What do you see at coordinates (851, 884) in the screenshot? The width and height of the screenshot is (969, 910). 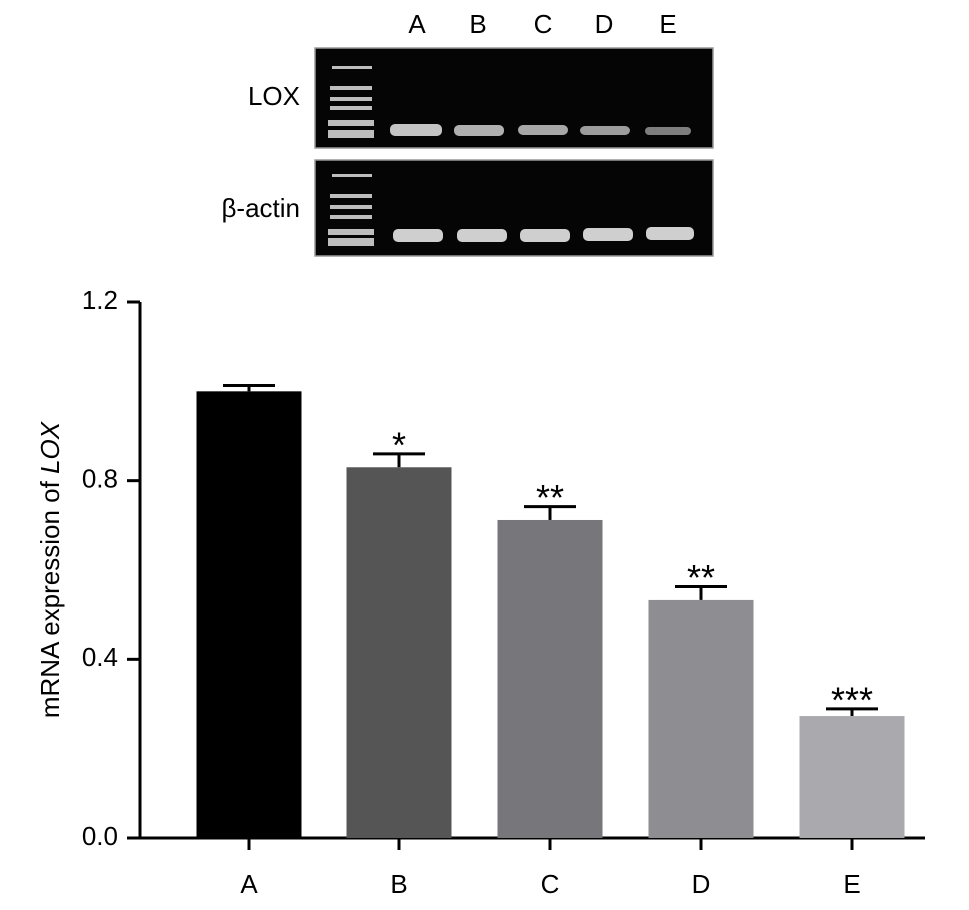 I see `x-tick-label: E` at bounding box center [851, 884].